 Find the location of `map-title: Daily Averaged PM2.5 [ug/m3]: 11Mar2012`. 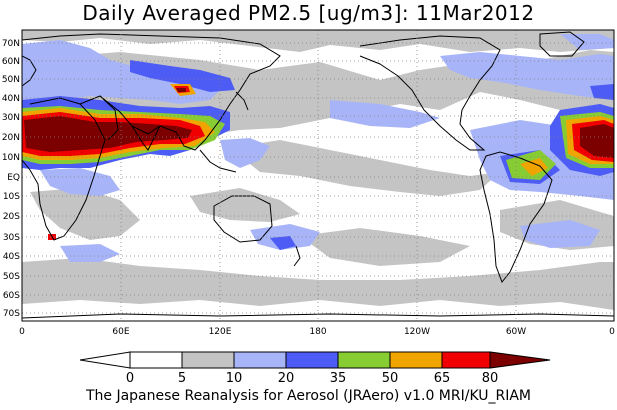

map-title: Daily Averaged PM2.5 [ug/m3]: 11Mar2012 is located at coordinates (308, 13).